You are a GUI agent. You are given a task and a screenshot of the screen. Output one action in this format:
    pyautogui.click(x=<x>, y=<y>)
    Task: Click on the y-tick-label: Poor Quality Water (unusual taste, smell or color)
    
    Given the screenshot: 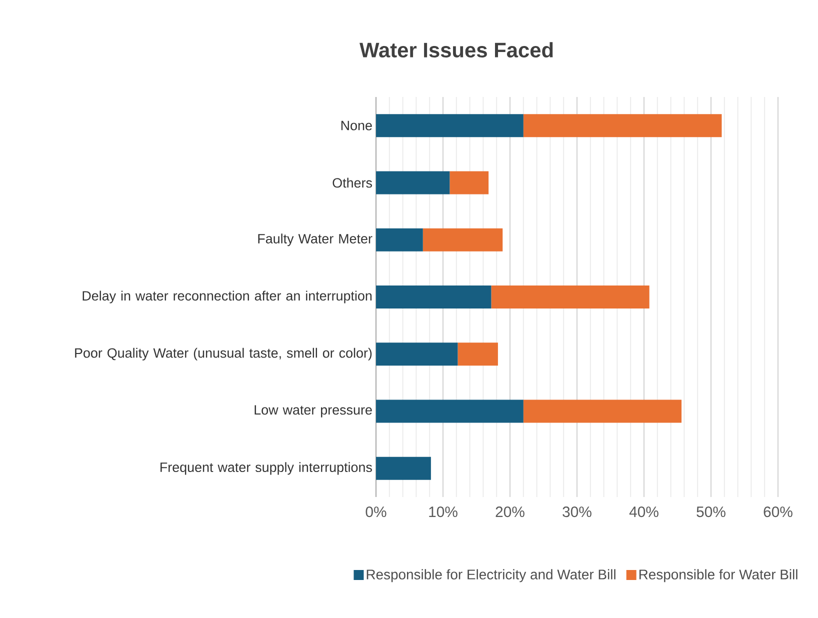 What is the action you would take?
    pyautogui.click(x=223, y=354)
    